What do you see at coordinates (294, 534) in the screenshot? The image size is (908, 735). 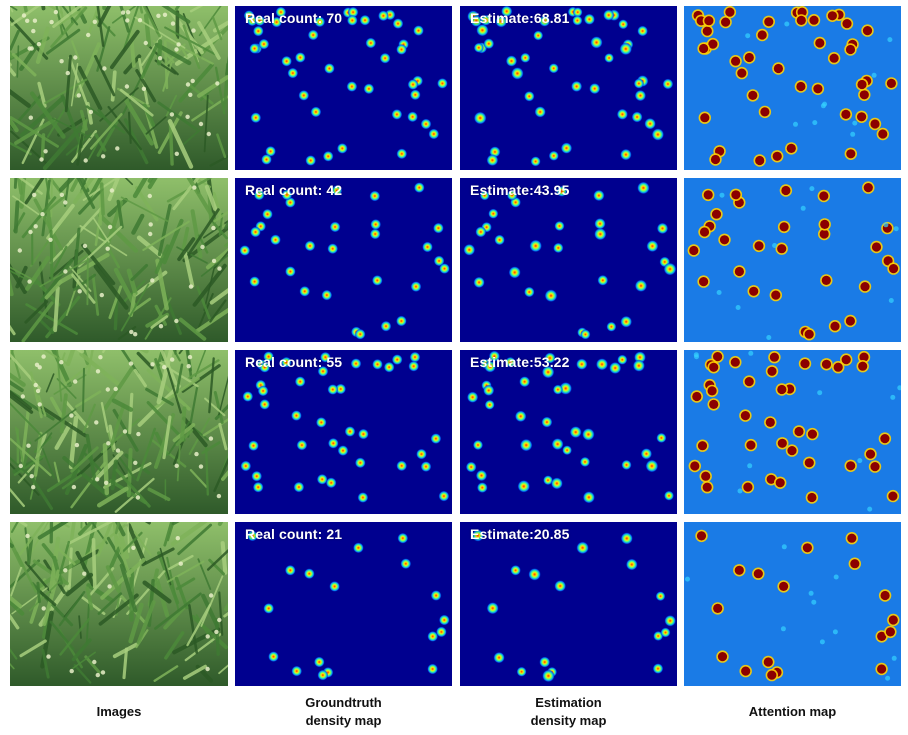 I see `real-count-label: Real count: 21` at bounding box center [294, 534].